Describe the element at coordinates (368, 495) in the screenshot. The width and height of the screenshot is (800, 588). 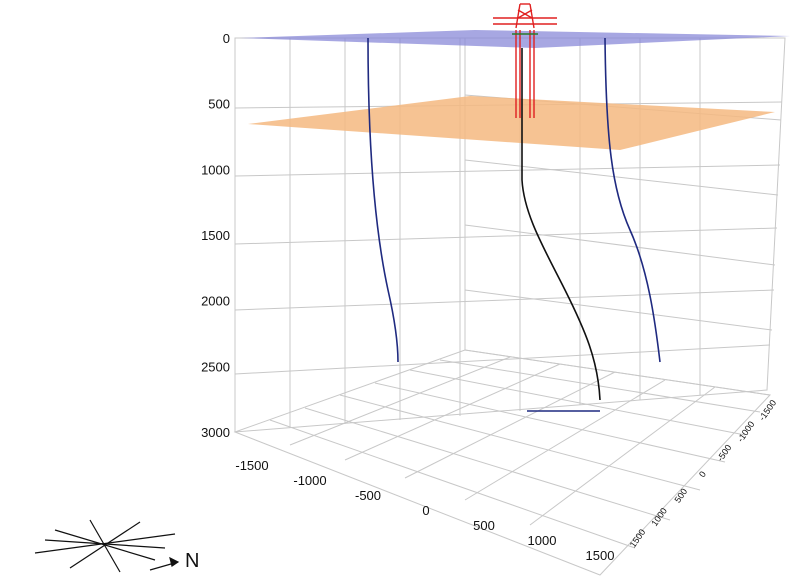
I see `x-tick-label: -500` at that location.